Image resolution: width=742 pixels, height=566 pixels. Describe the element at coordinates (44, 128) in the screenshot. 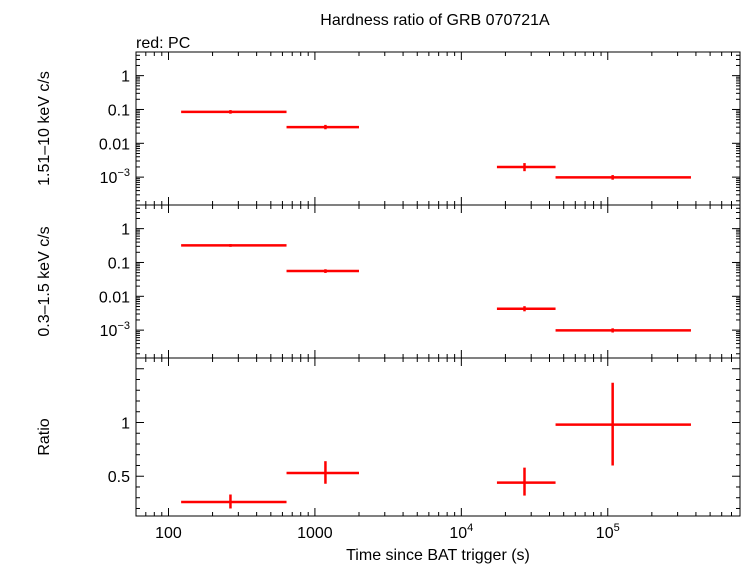

I see `panel-hard-band-ylabel: 1.51–10 keV c/s` at that location.